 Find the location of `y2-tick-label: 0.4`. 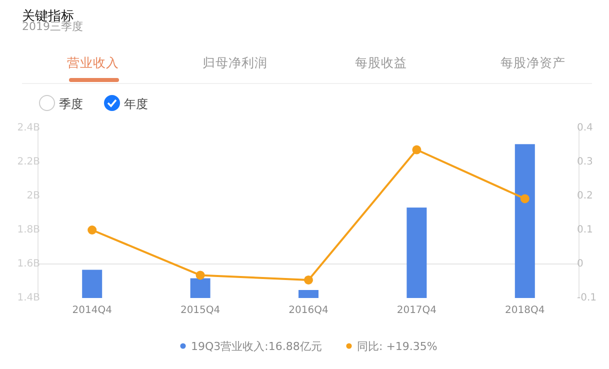

y2-tick-label: 0.4 is located at coordinates (585, 128).